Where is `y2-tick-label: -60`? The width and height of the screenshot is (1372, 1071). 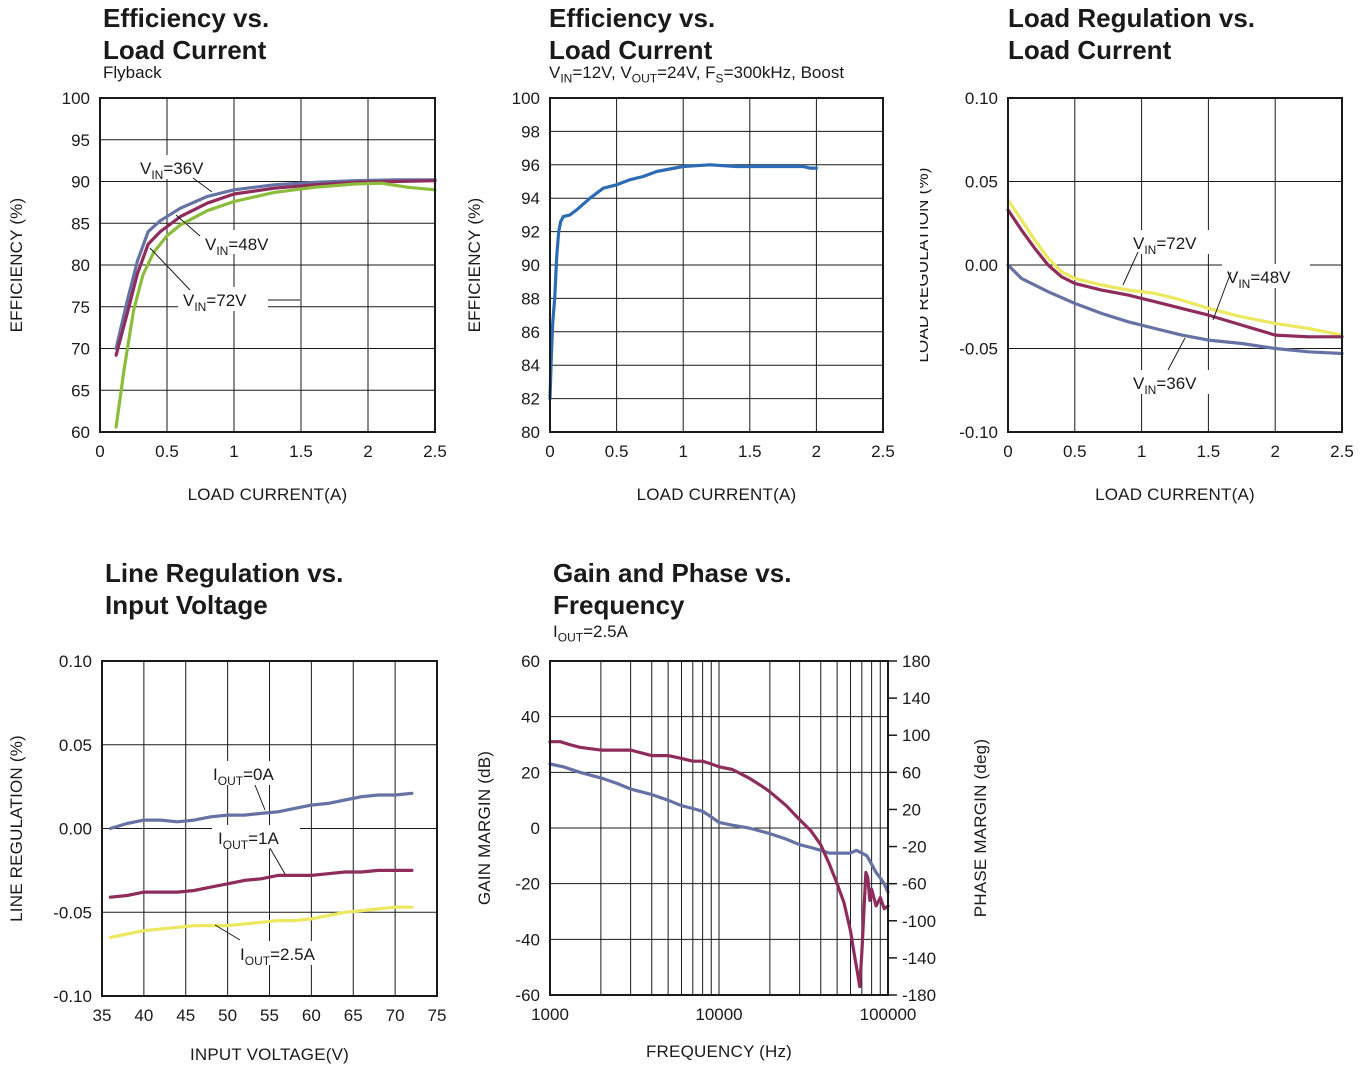
y2-tick-label: -60 is located at coordinates (914, 884).